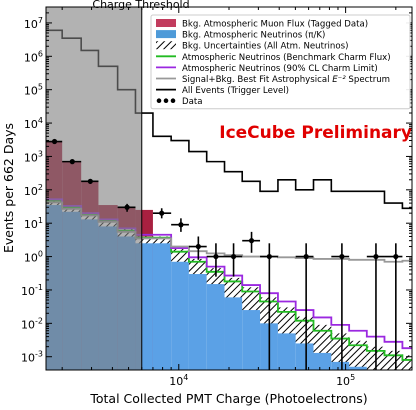  What do you see at coordinates (192, 102) in the screenshot?
I see `legend-label-7: Data` at bounding box center [192, 102].